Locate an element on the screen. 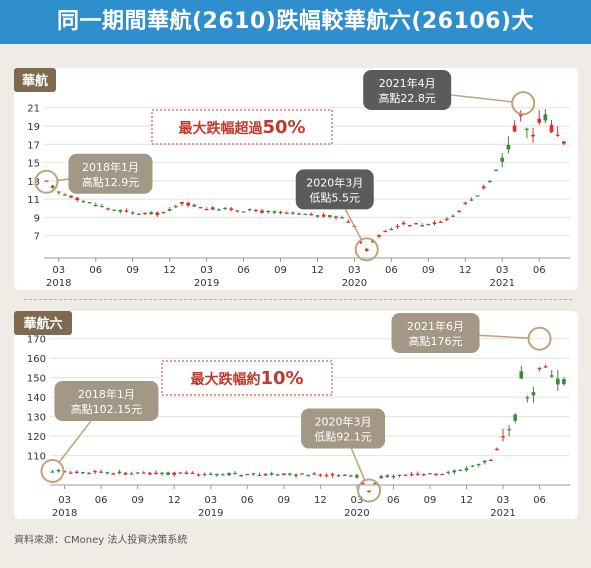 The image size is (591, 568). ticker-tag-label: 華航六 is located at coordinates (42, 324).